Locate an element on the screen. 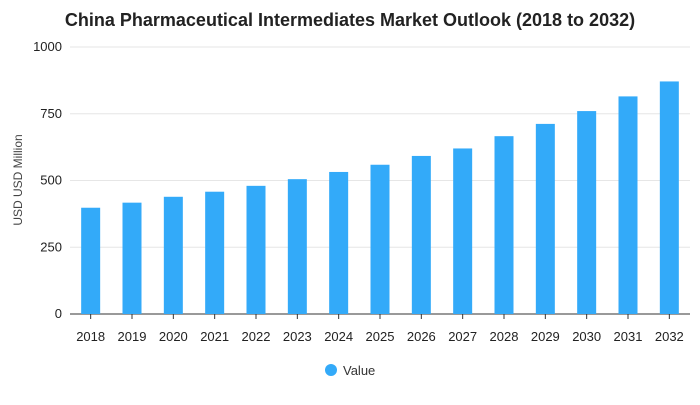 The image size is (700, 405). y-axis-ticks: 0 250 500 750 1000 is located at coordinates (47, 180).